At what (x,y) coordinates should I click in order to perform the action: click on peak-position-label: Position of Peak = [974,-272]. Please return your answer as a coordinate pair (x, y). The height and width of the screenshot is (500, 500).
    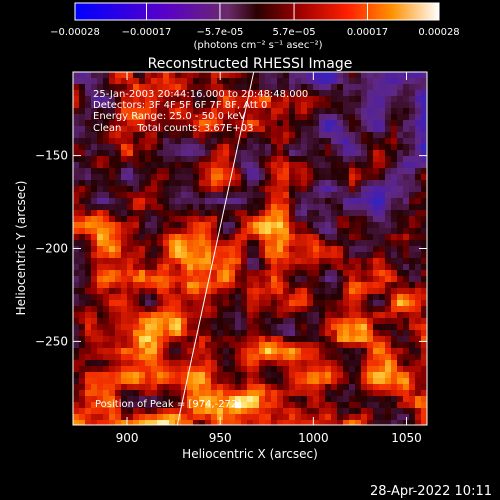
    Looking at the image, I should click on (168, 404).